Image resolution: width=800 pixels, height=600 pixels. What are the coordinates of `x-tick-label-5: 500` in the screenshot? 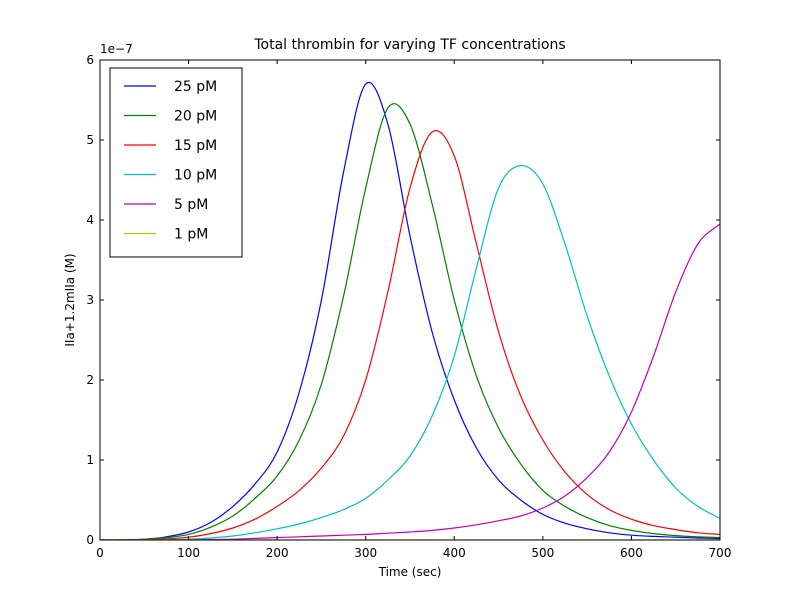 It's located at (542, 553).